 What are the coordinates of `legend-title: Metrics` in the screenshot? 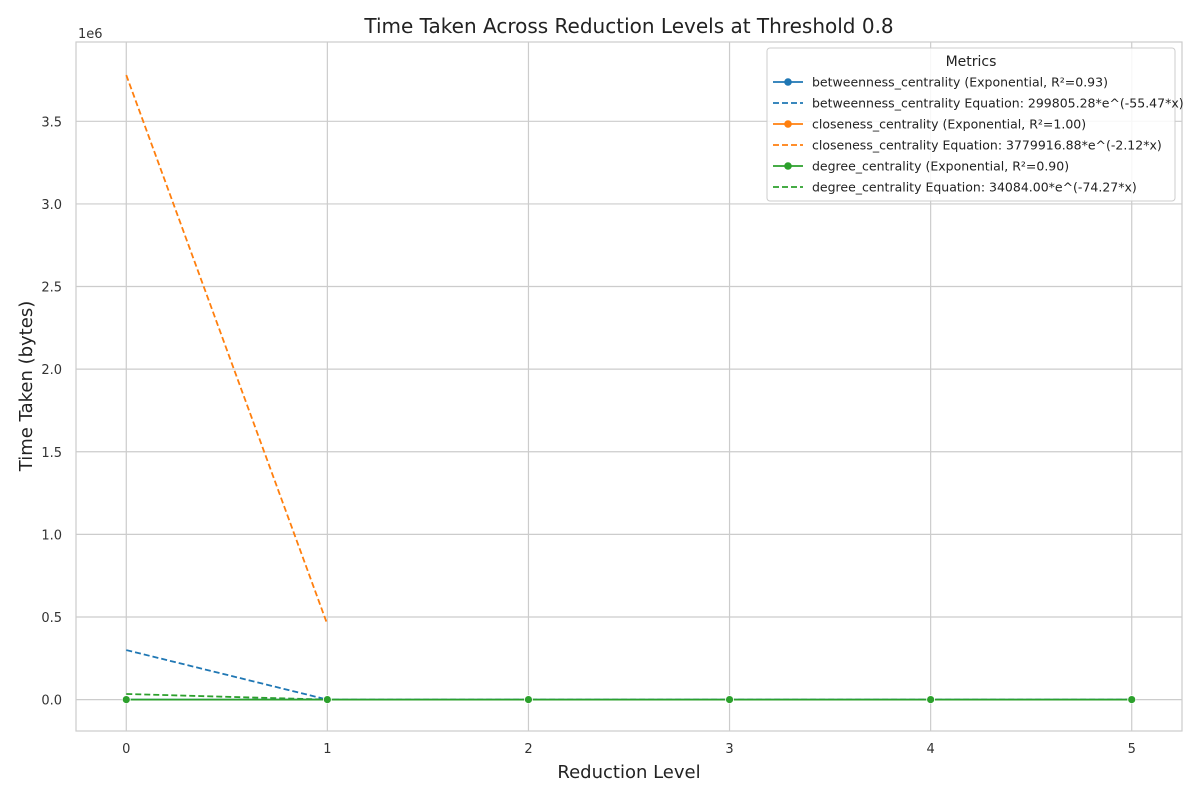 It's located at (971, 62).